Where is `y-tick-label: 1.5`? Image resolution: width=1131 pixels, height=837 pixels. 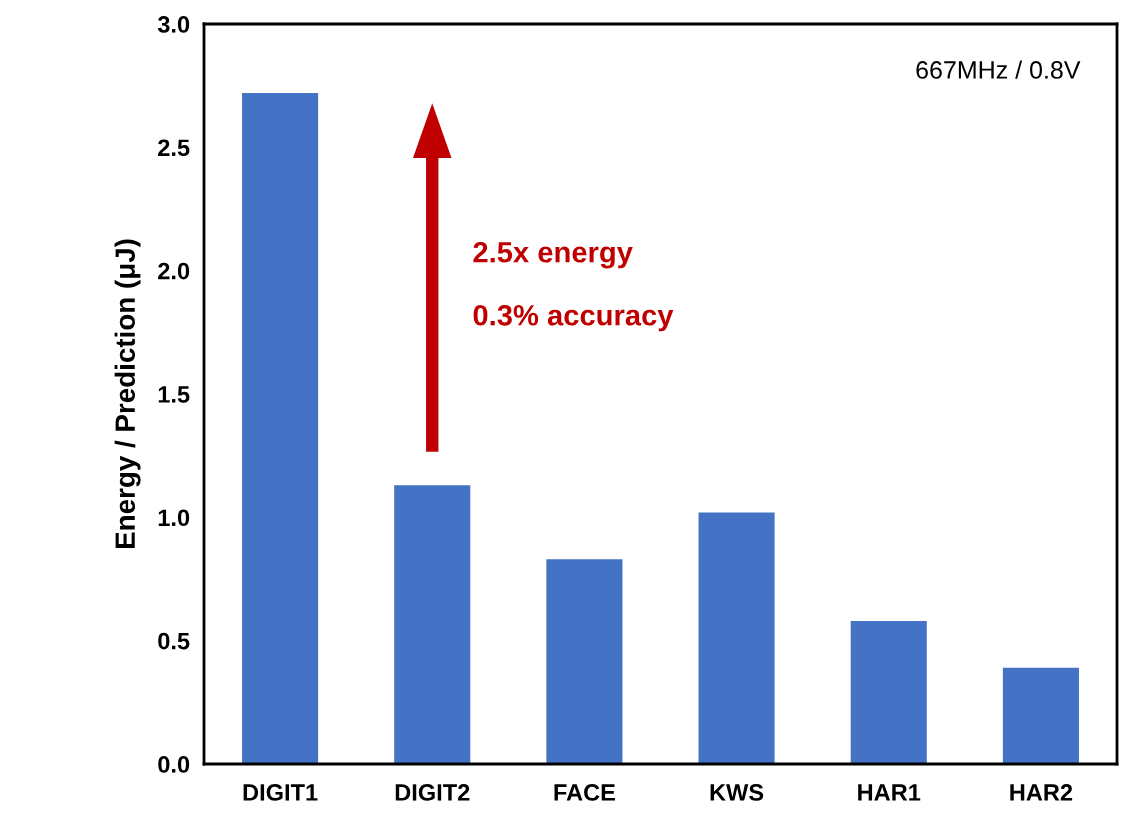
y-tick-label: 1.5 is located at coordinates (174, 394).